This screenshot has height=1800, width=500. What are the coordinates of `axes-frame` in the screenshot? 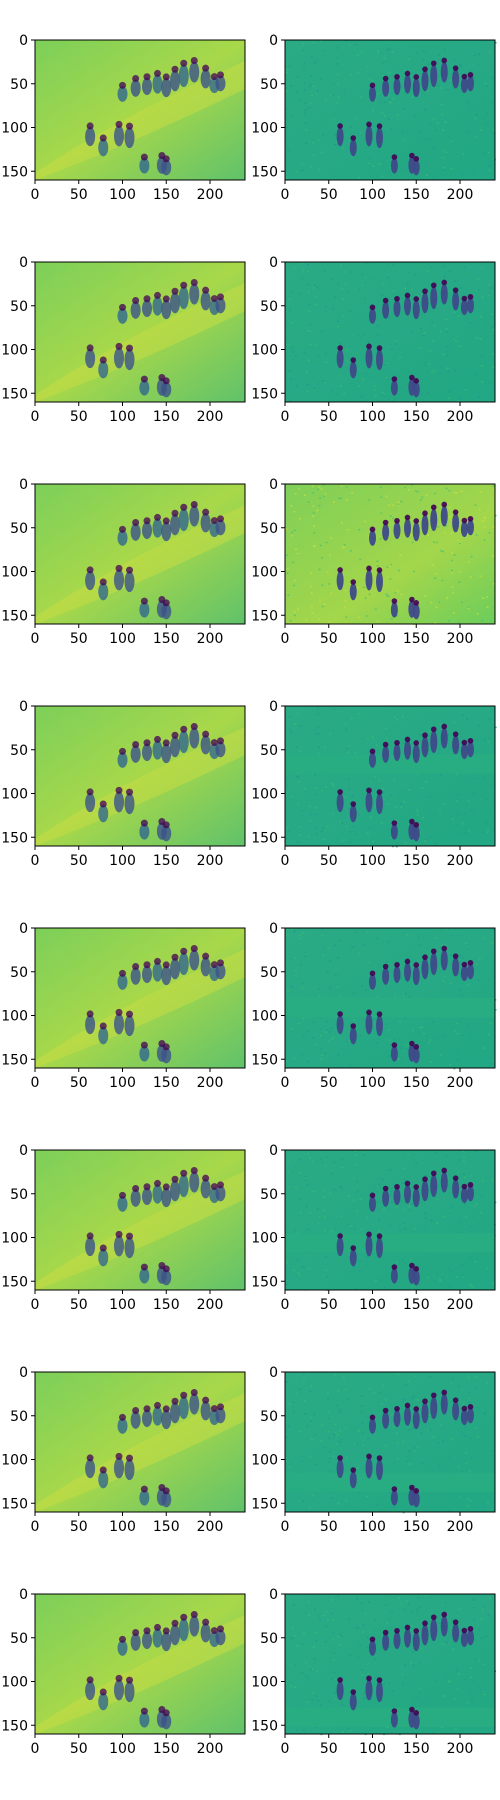 It's located at (140, 776).